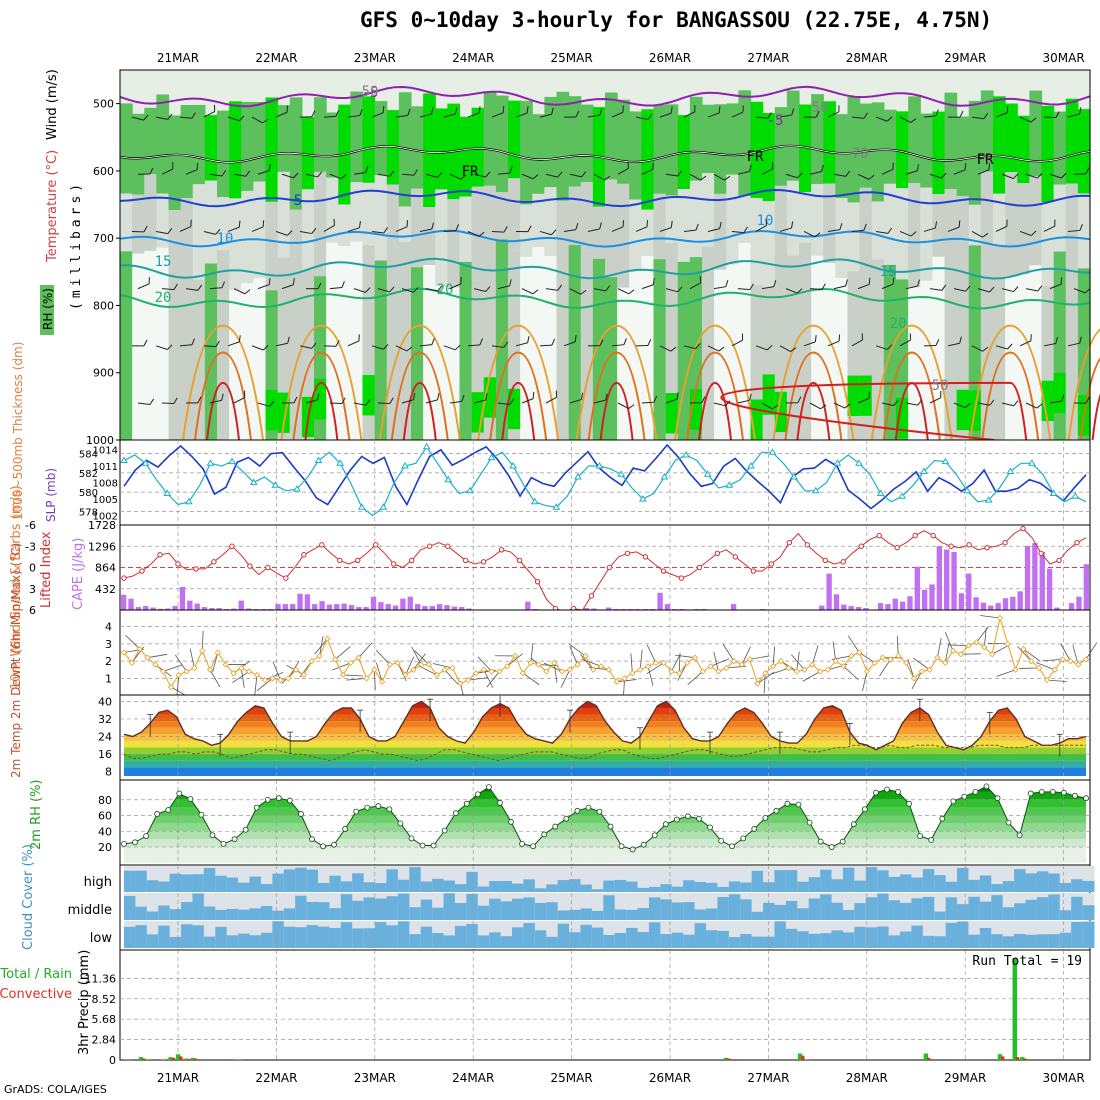  I want to click on ytick-thickness: 584, so click(88, 455).